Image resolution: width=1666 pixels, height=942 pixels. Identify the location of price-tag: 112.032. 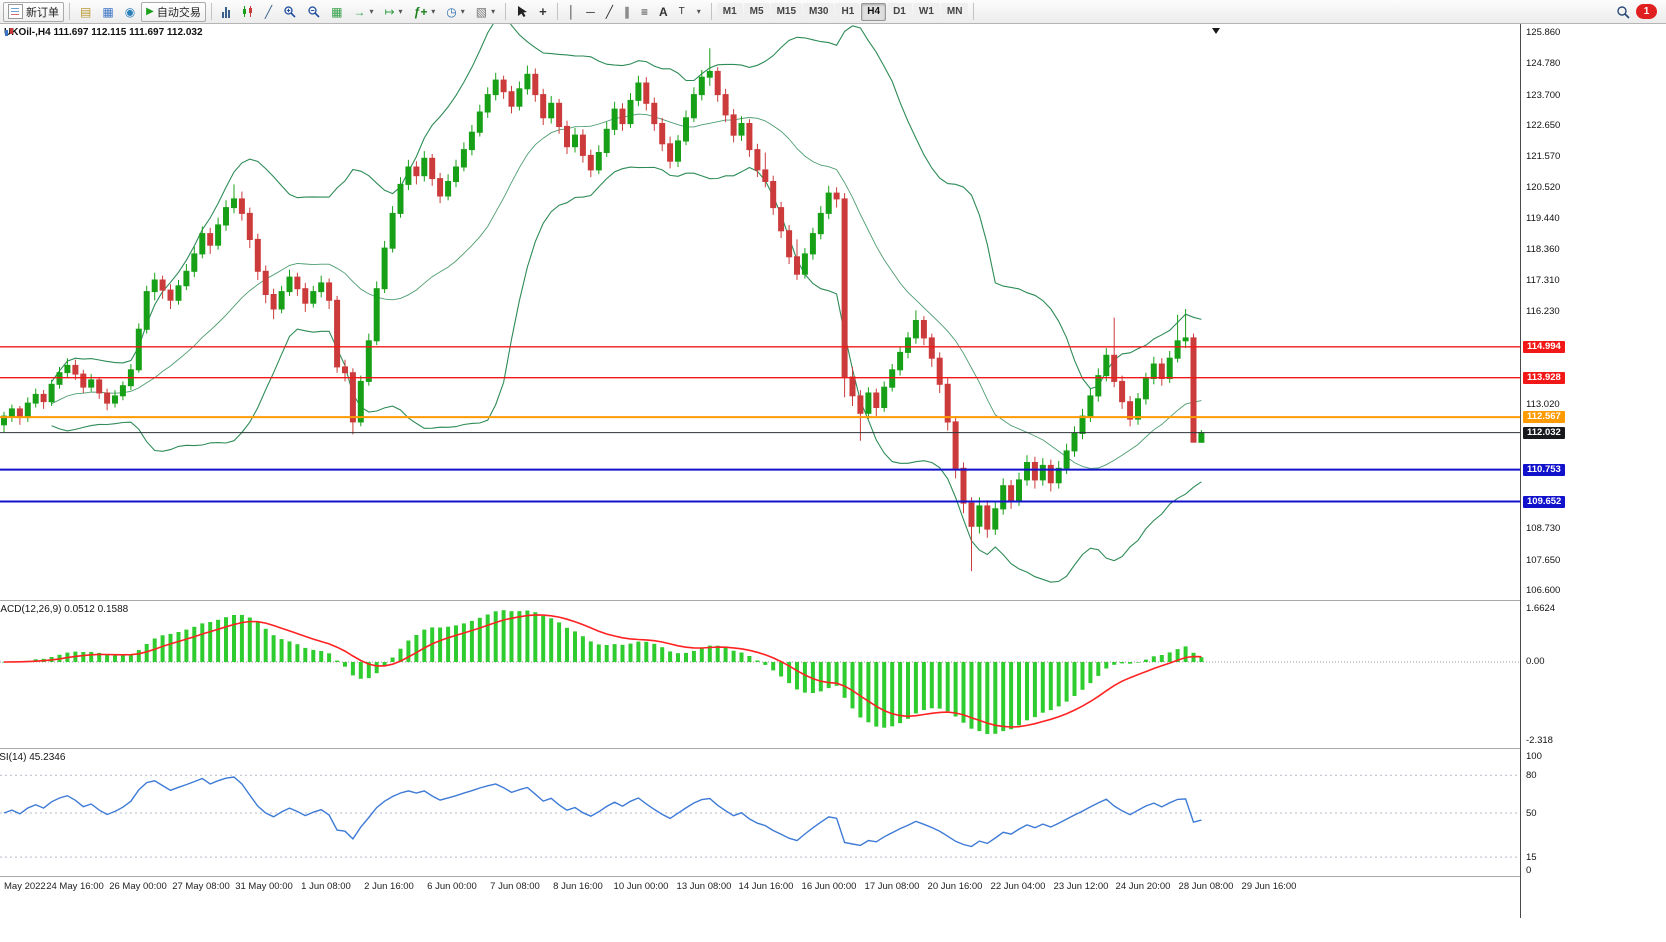
(1544, 433).